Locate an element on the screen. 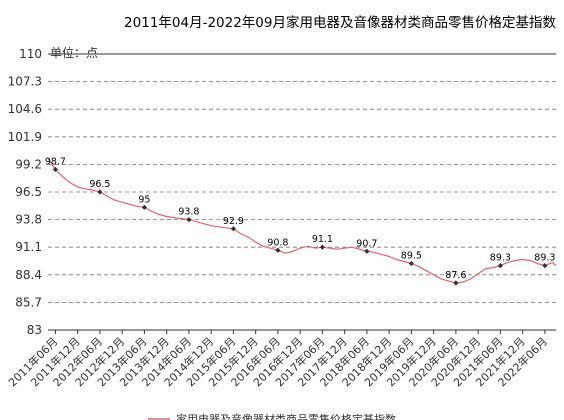  y-tick-label: 110 is located at coordinates (30, 54).